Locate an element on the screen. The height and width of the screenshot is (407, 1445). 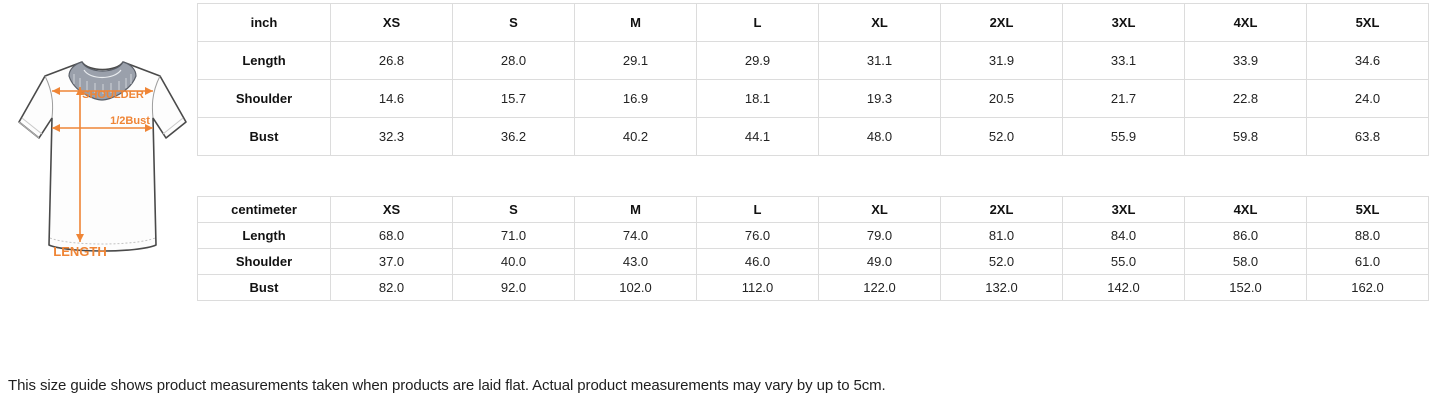
measure-label-shoulder: Shoulder is located at coordinates (264, 98).